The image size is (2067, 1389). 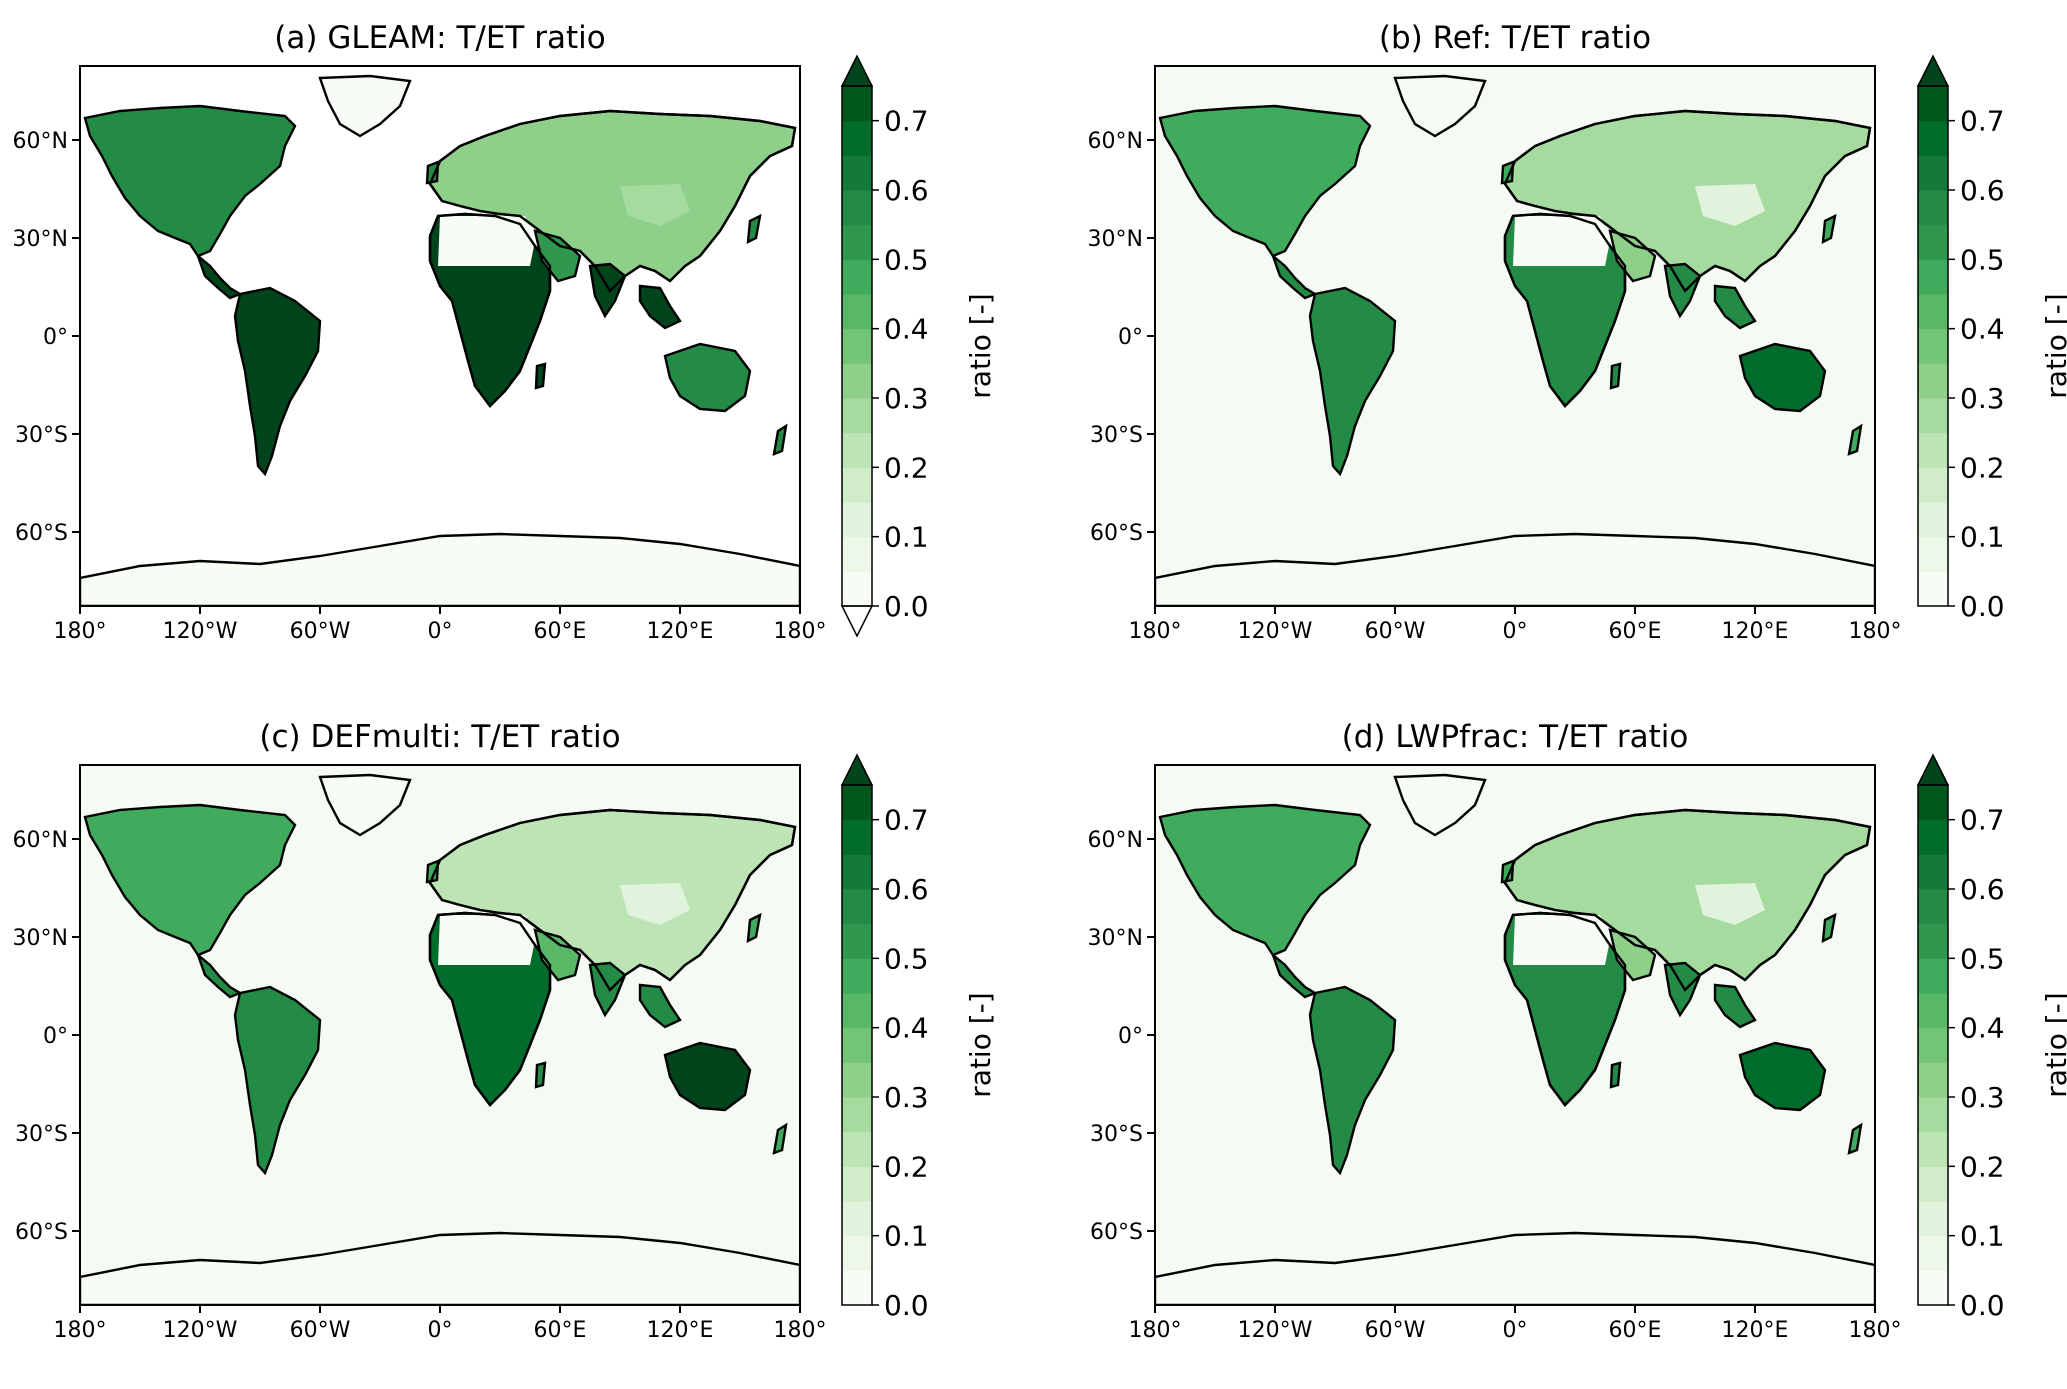 I want to click on lon-tick-label: 0°, so click(x=1515, y=1330).